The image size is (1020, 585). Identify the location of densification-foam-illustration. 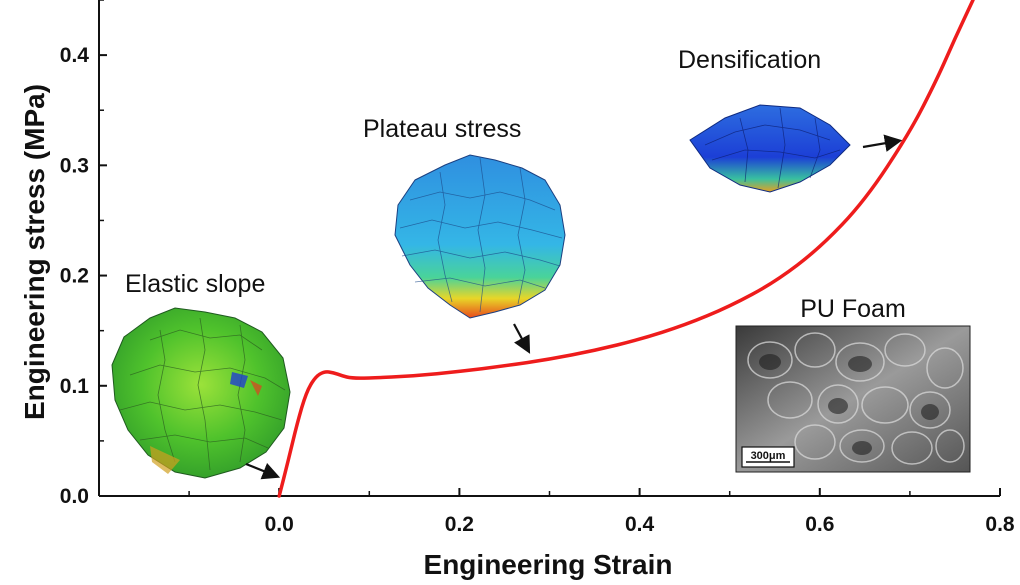
(770, 148).